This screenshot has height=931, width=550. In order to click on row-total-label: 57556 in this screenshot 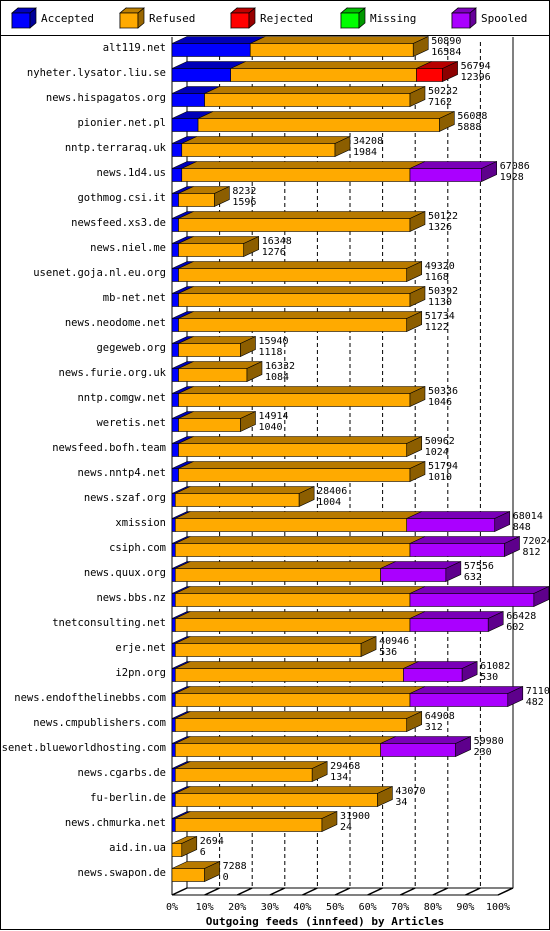, I will do `click(479, 566)`.